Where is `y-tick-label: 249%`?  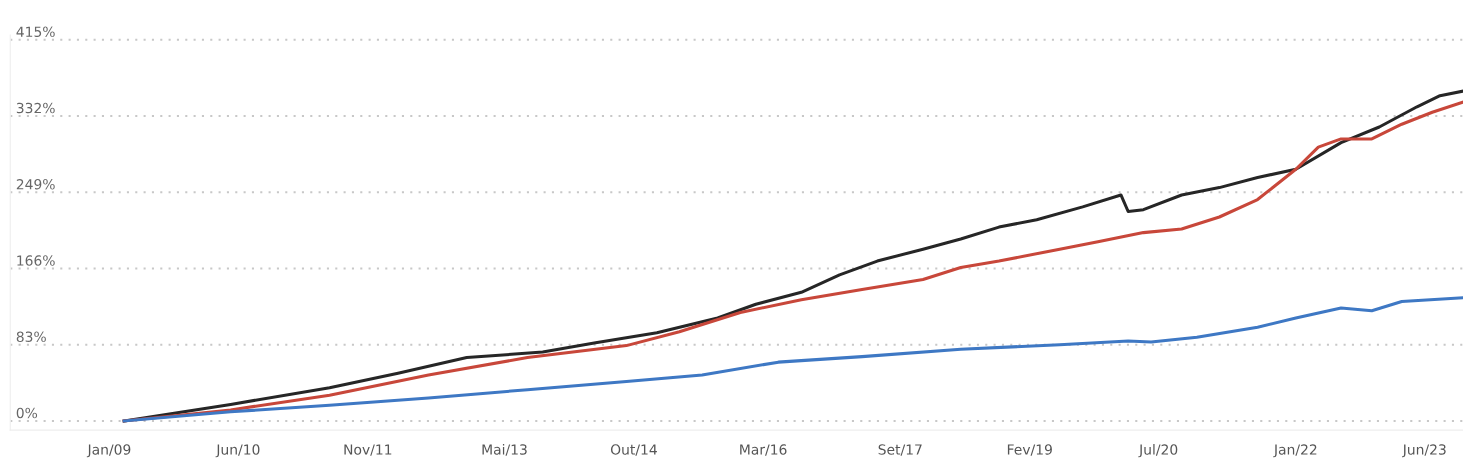
y-tick-label: 249% is located at coordinates (35, 184).